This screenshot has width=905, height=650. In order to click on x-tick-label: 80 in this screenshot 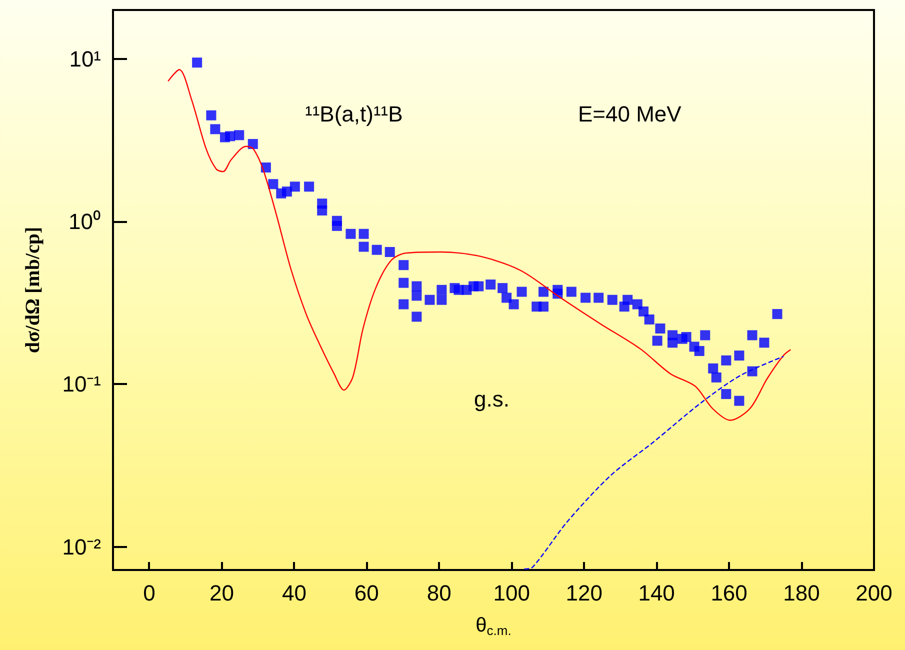, I will do `click(439, 593)`.